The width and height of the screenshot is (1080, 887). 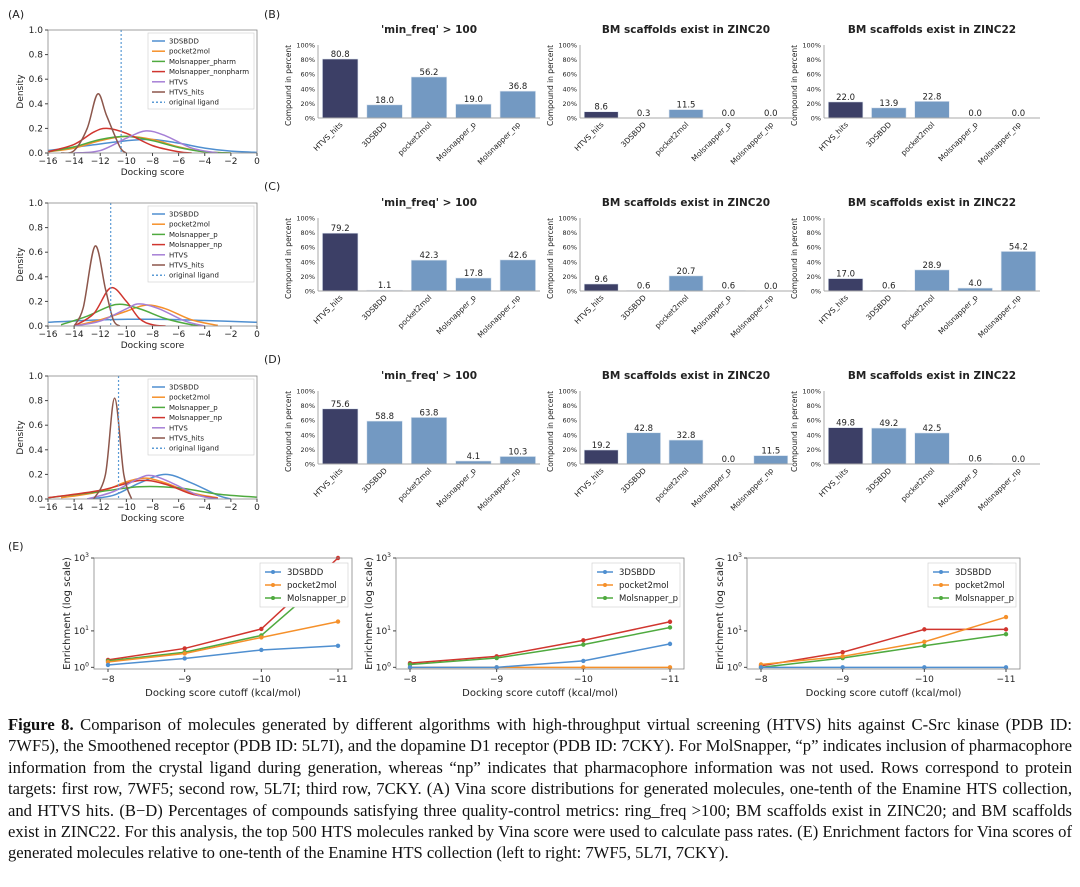 I want to click on y-tick-label: 0.6, so click(x=36, y=253).